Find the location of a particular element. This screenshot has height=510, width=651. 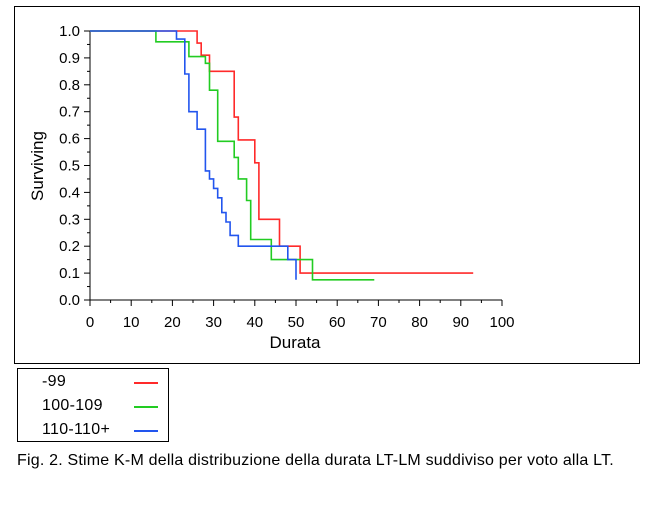

x-tick-label: 30 is located at coordinates (213, 322).